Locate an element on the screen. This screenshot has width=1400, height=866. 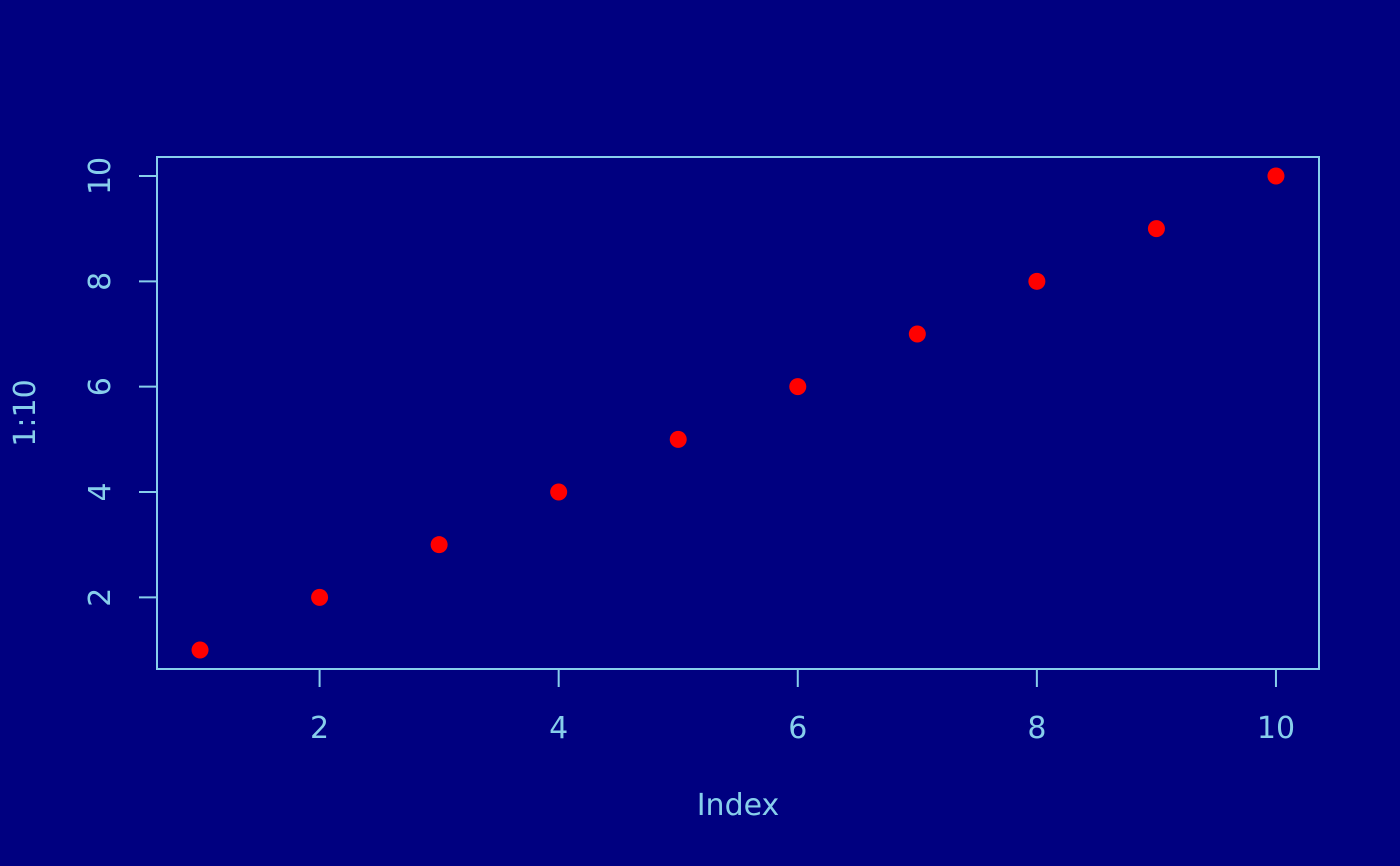
y-tick-label: 6 is located at coordinates (100, 386).